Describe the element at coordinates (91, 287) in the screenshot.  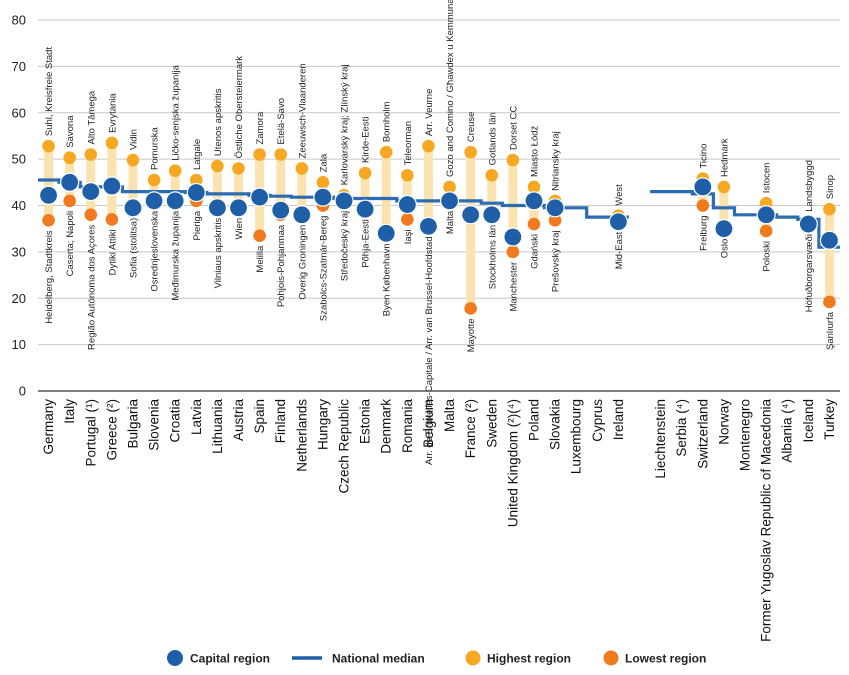
I see `lowest-region-label: Região Autónoma dos Açores` at that location.